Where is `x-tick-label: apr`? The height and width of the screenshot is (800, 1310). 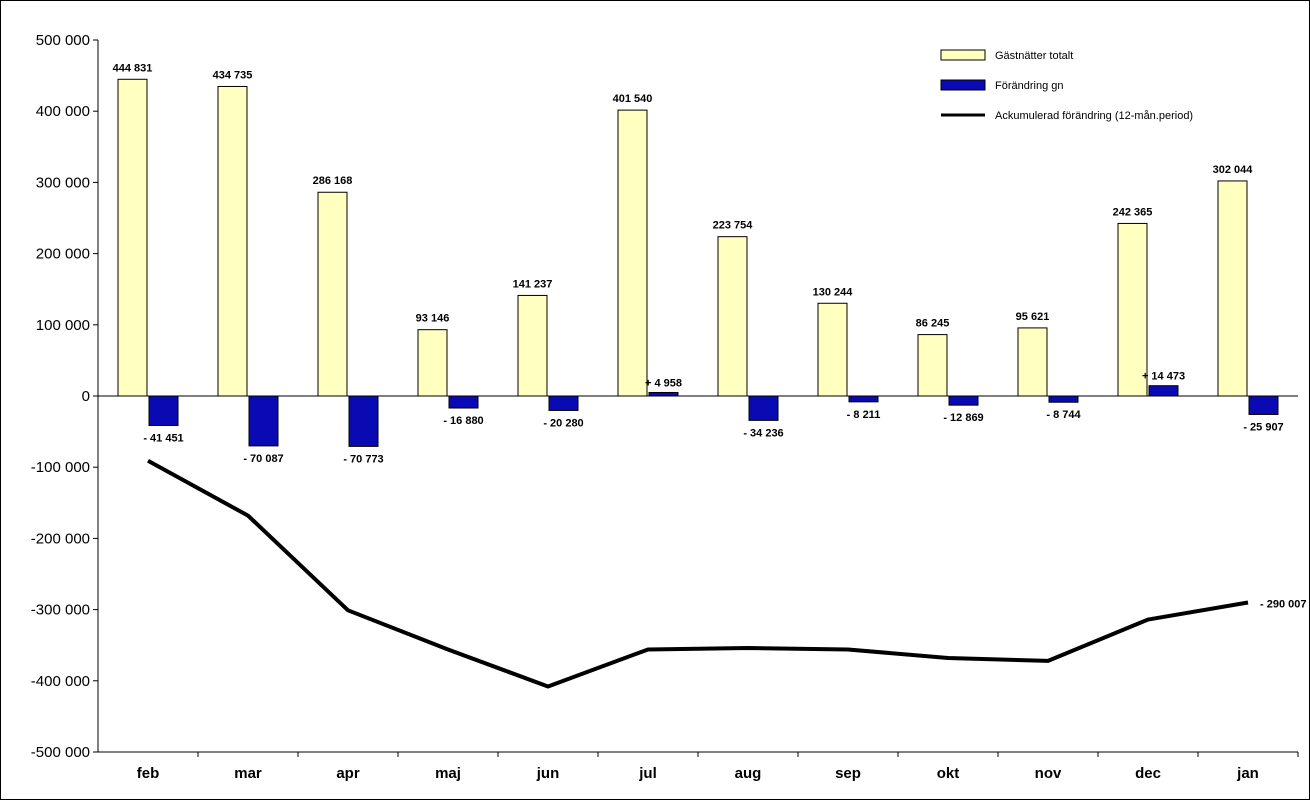 x-tick-label: apr is located at coordinates (348, 773).